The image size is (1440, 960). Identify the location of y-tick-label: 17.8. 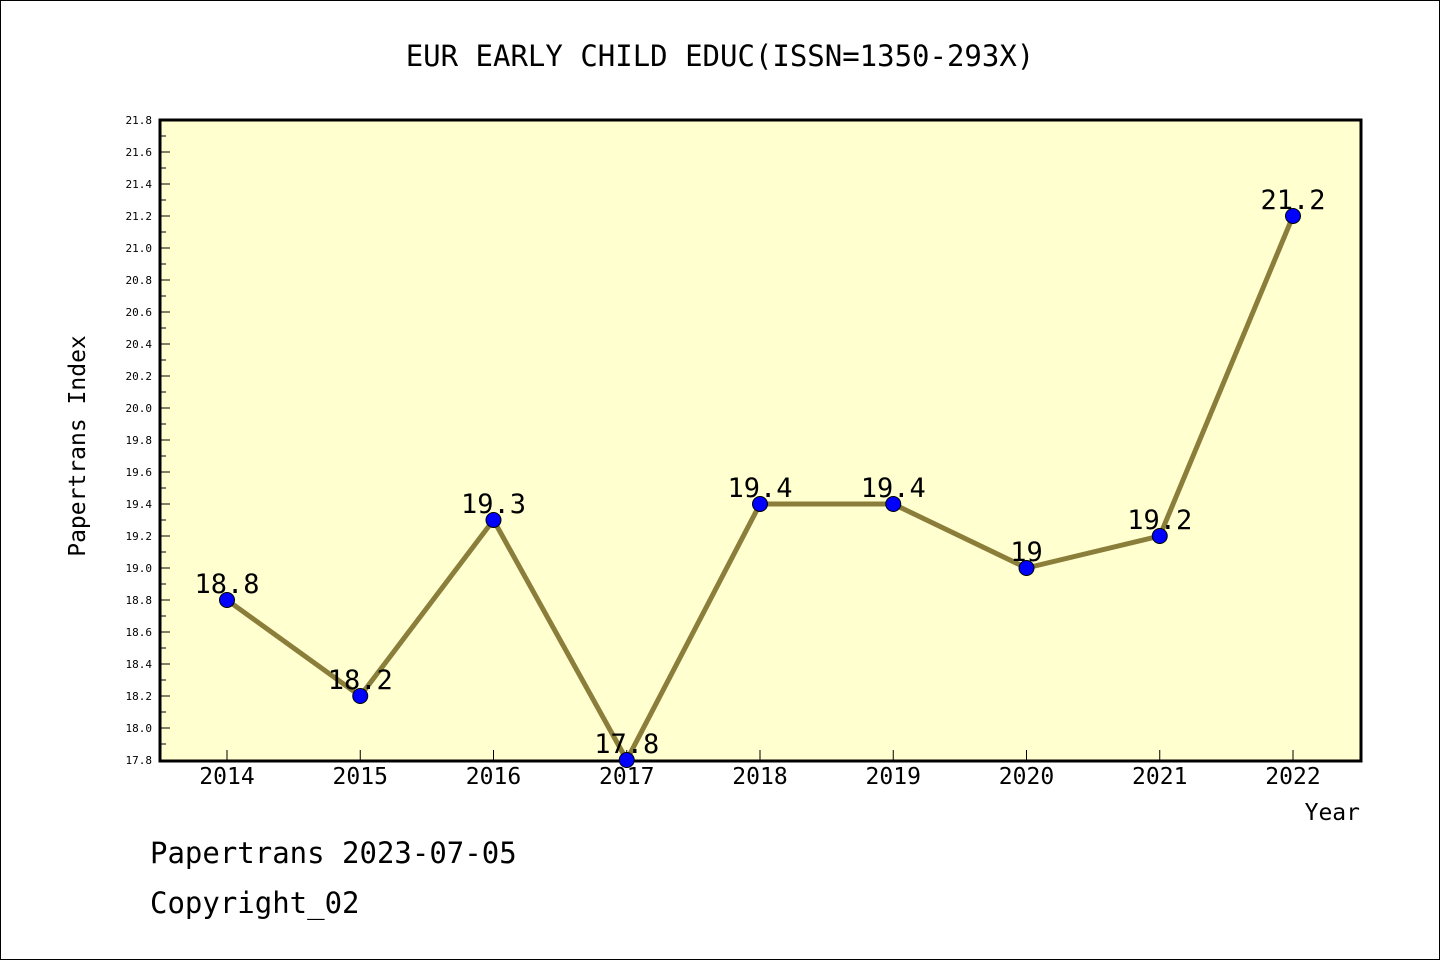
(139, 760).